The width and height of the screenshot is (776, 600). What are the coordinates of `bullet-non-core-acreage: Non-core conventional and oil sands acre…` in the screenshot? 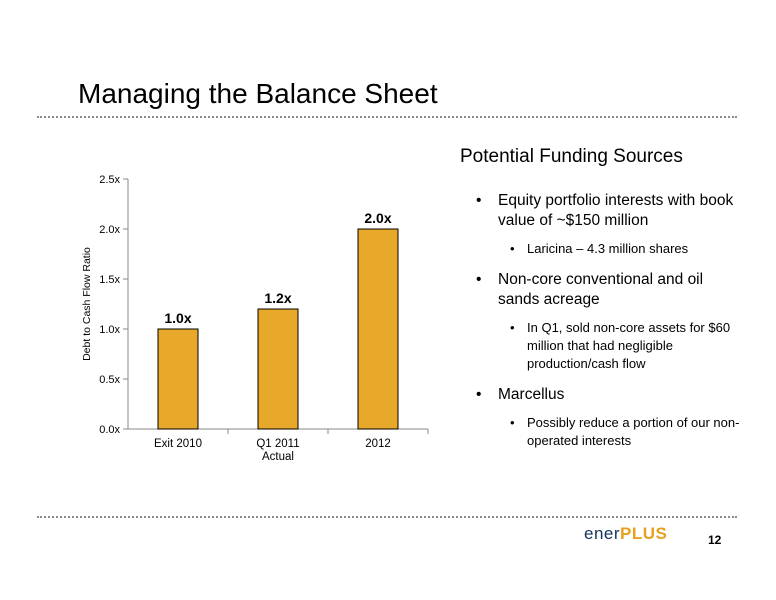 It's located at (611, 290).